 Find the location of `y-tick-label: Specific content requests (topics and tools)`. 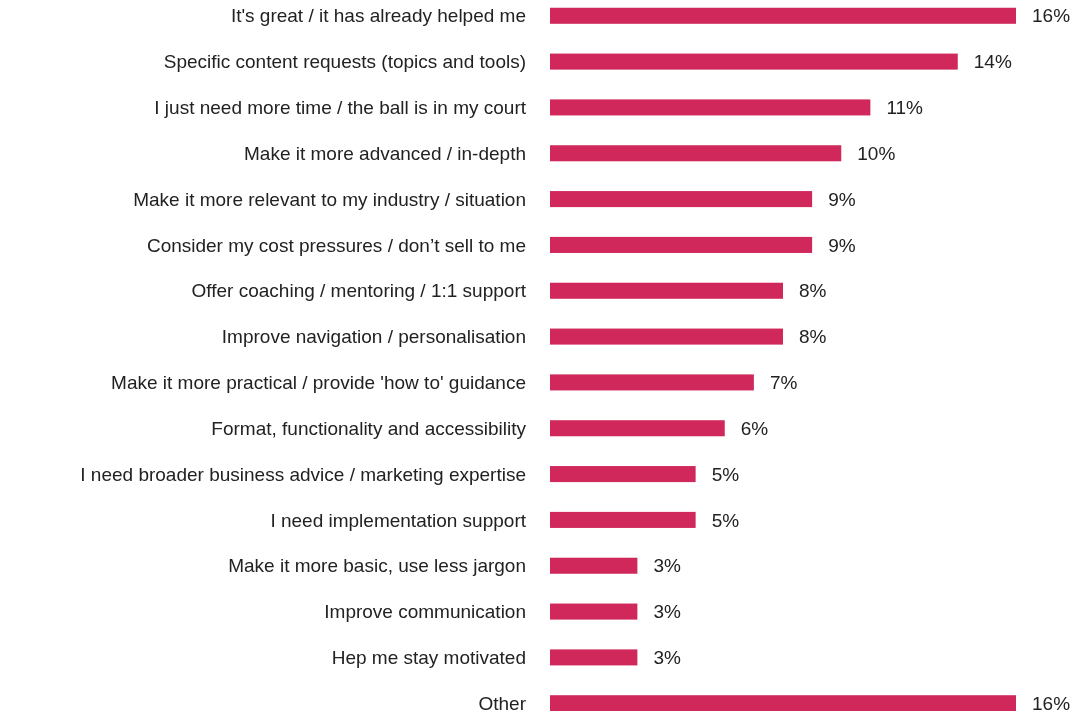

y-tick-label: Specific content requests (topics and tools) is located at coordinates (344, 62).